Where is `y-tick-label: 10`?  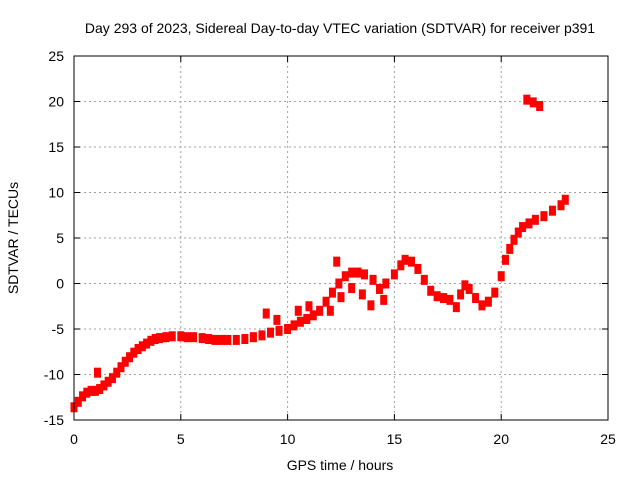
y-tick-label: 10 is located at coordinates (56, 193).